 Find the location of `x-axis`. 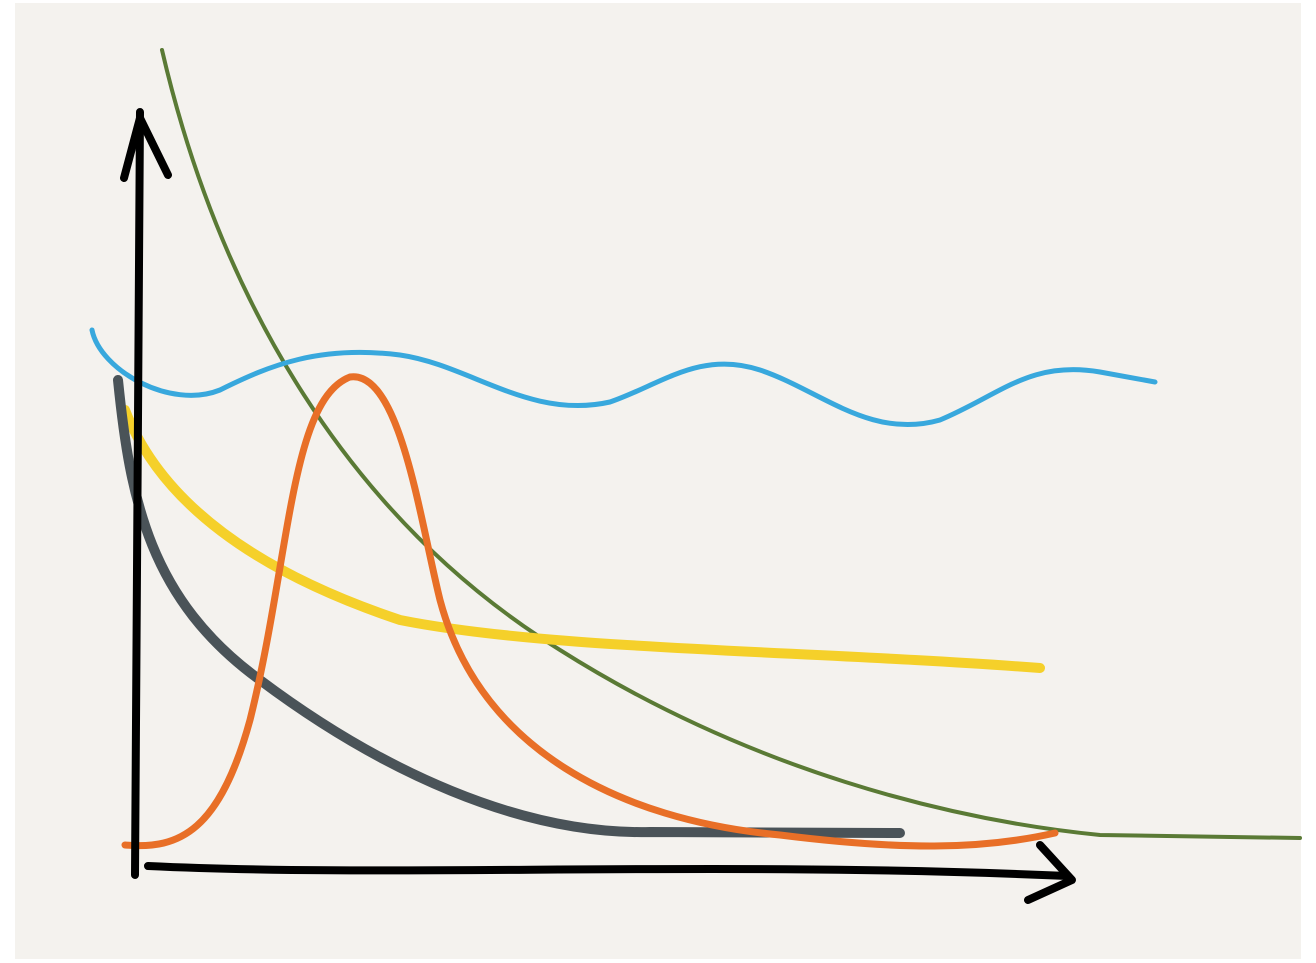

x-axis is located at coordinates (608, 871).